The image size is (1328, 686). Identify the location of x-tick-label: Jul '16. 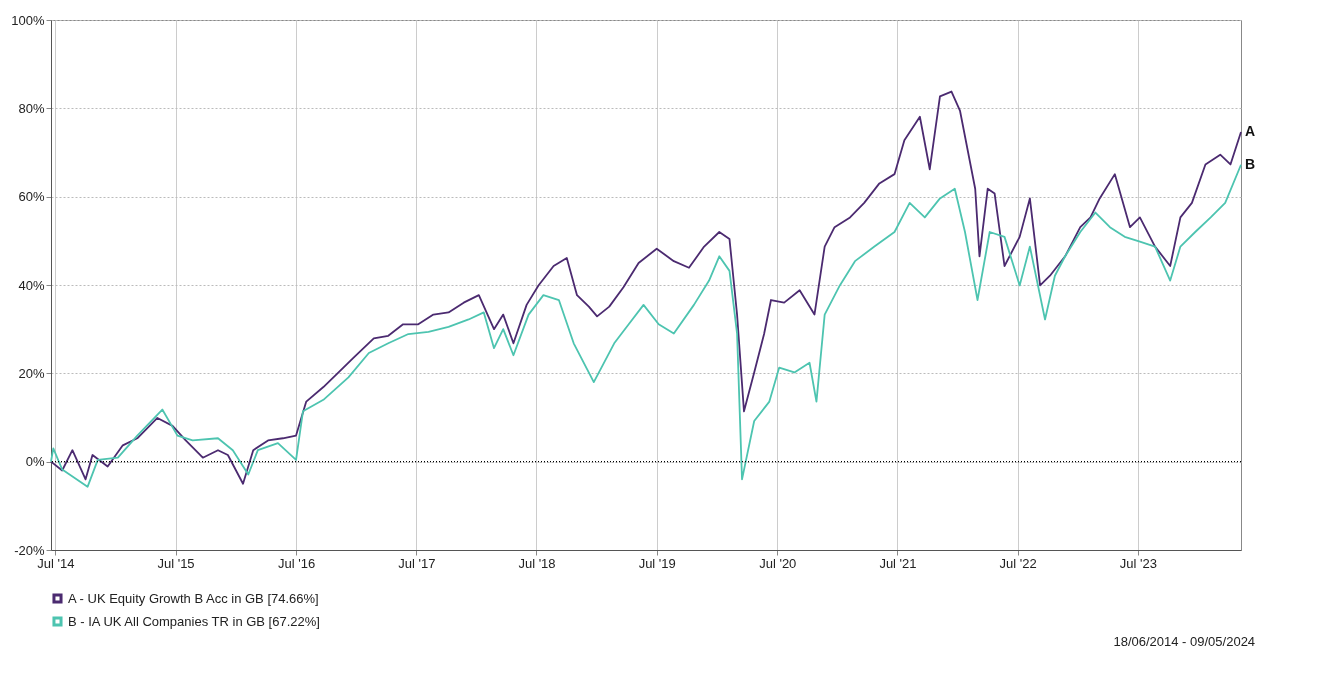
(296, 563).